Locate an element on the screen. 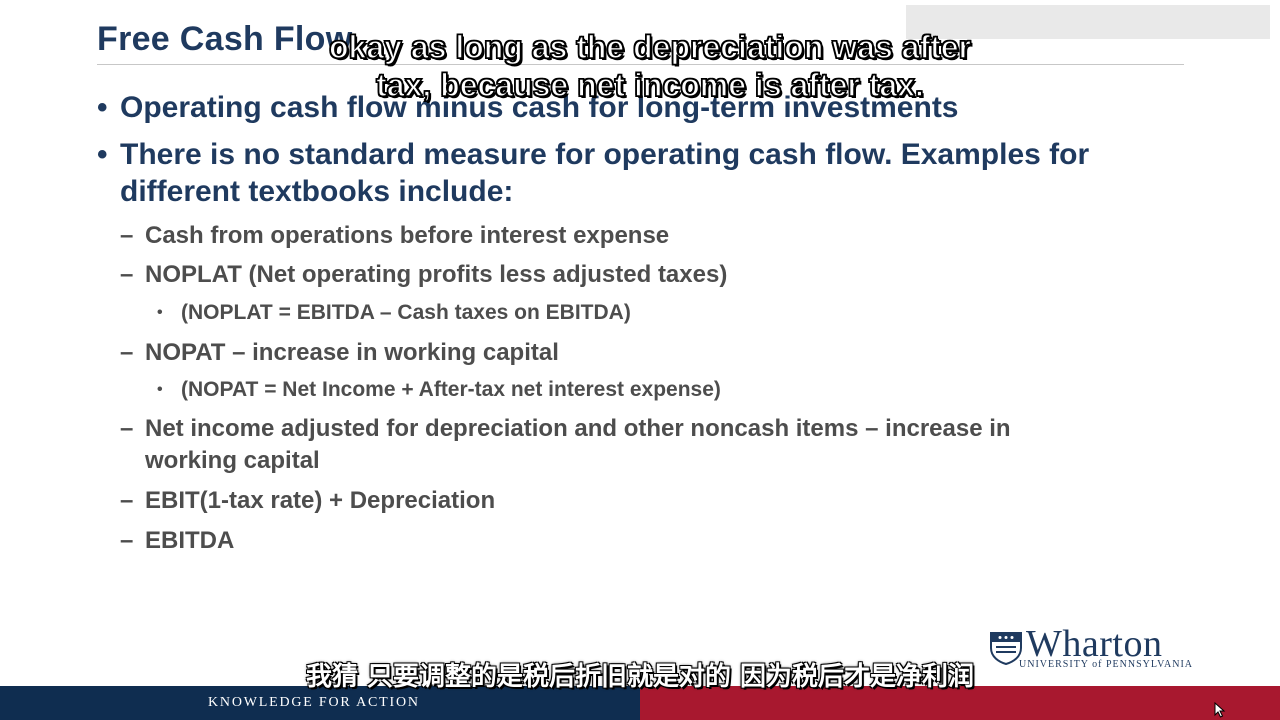  sub-item-text: EBITDA is located at coordinates (190, 540).